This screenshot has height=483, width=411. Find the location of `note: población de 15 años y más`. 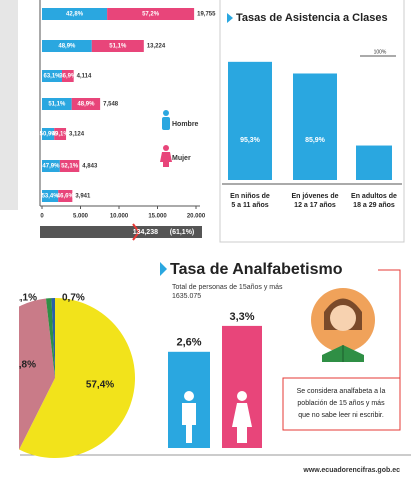

note: población de 15 años y más is located at coordinates (341, 403).